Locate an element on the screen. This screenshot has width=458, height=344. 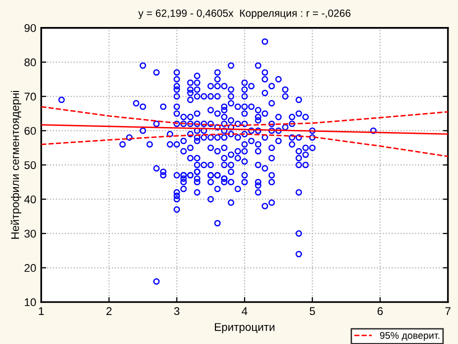
x-axis-title: Еритроцити is located at coordinates (244, 328).